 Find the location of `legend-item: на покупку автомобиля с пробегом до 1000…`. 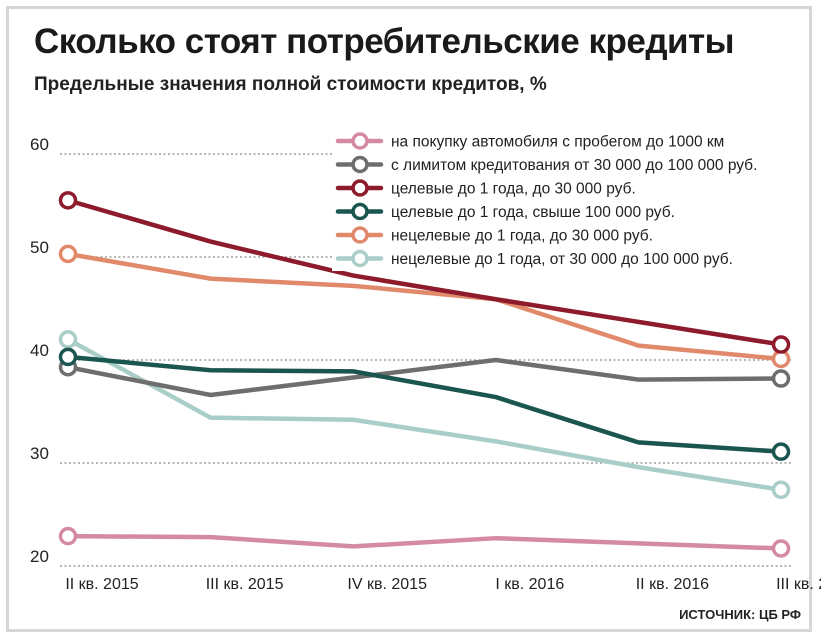

legend-item: на покупку автомобиля с пробегом до 1000… is located at coordinates (529, 141).